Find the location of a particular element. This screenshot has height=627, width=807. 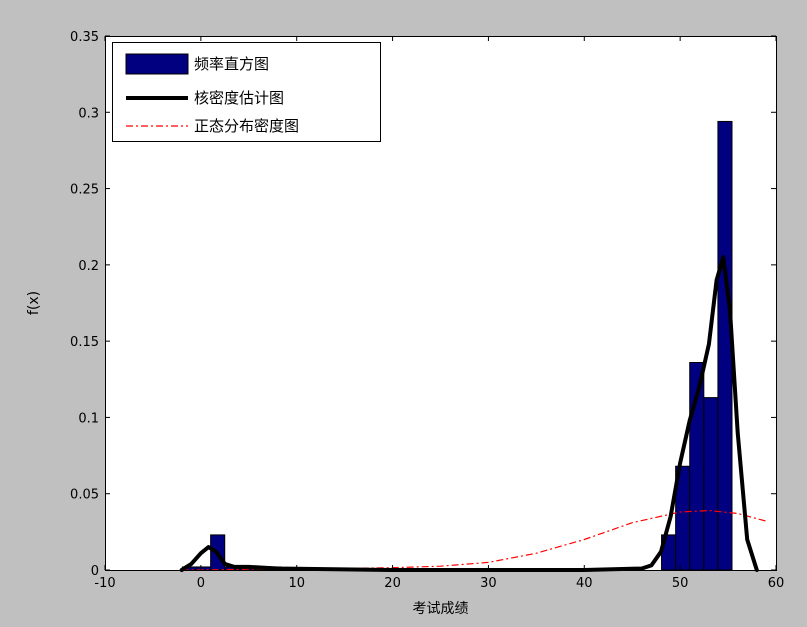

normal-density-line is located at coordinates (474, 540).